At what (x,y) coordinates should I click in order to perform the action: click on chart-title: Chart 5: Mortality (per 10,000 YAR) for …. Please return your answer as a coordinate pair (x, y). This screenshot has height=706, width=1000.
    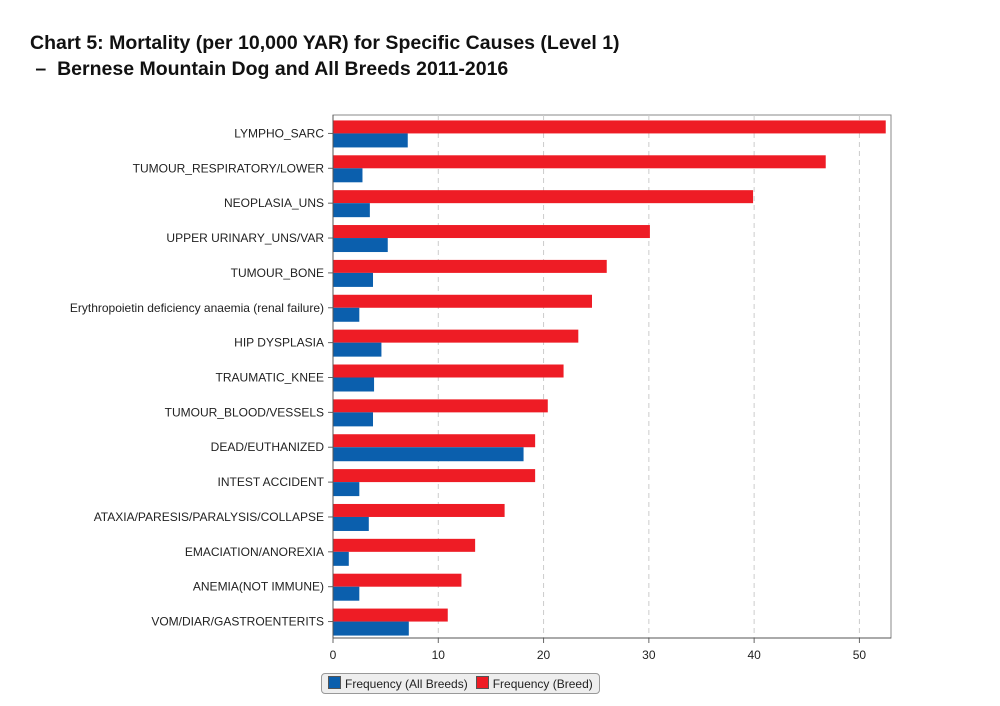
    Looking at the image, I should click on (325, 56).